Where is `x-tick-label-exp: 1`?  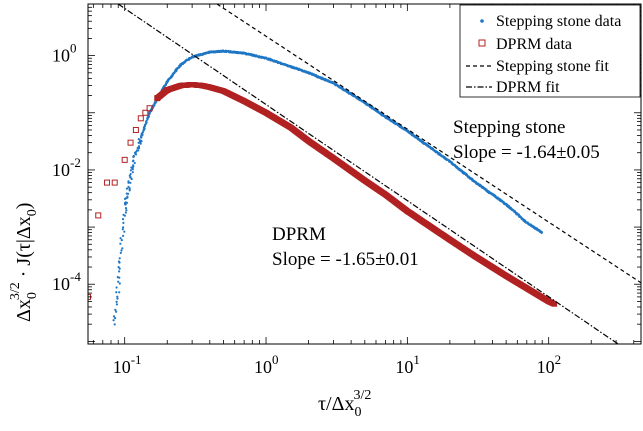 x-tick-label-exp: 1 is located at coordinates (416, 359).